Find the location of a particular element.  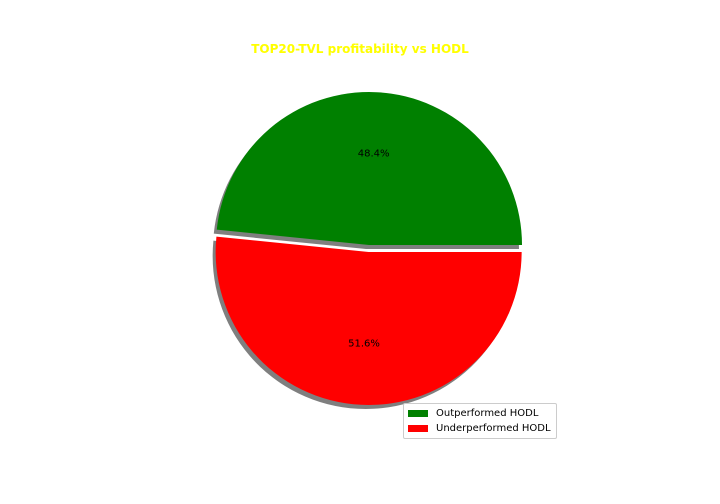

slice-labels: 48.4% 51.6% is located at coordinates (368, 248).